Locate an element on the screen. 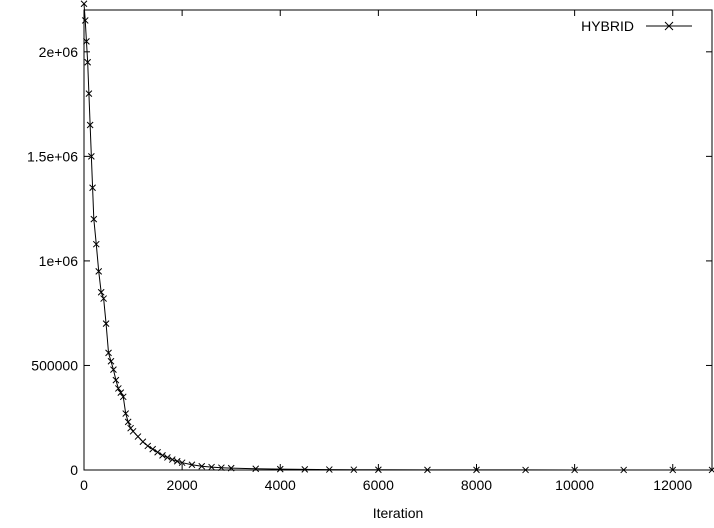  x-tick-label: 10000 is located at coordinates (574, 485).